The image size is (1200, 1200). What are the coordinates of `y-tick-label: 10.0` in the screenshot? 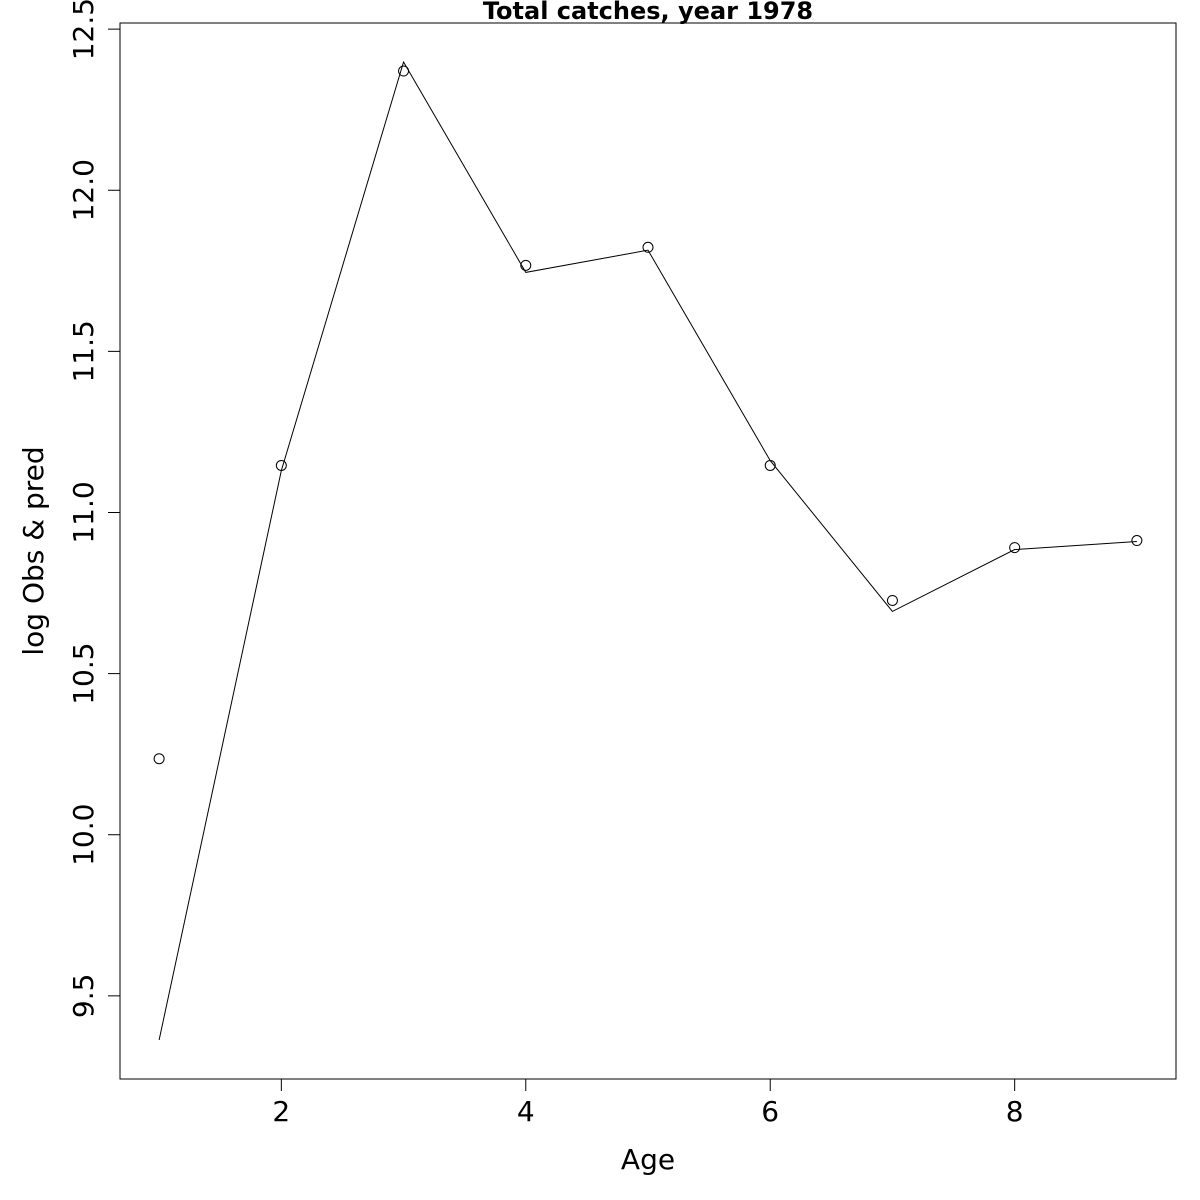 It's located at (83, 835).